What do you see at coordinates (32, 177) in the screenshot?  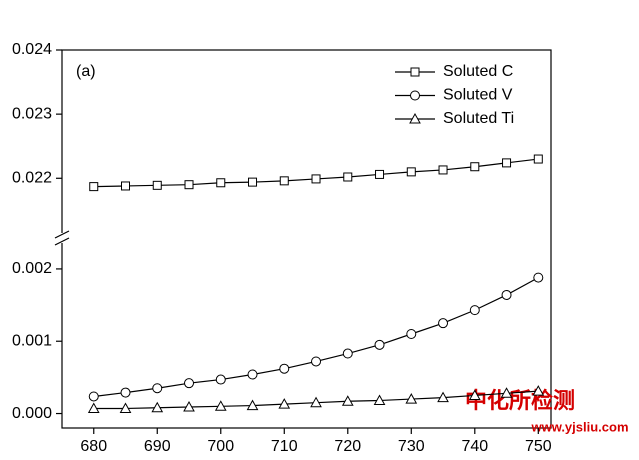 I see `y-tick-label: 0.022` at bounding box center [32, 177].